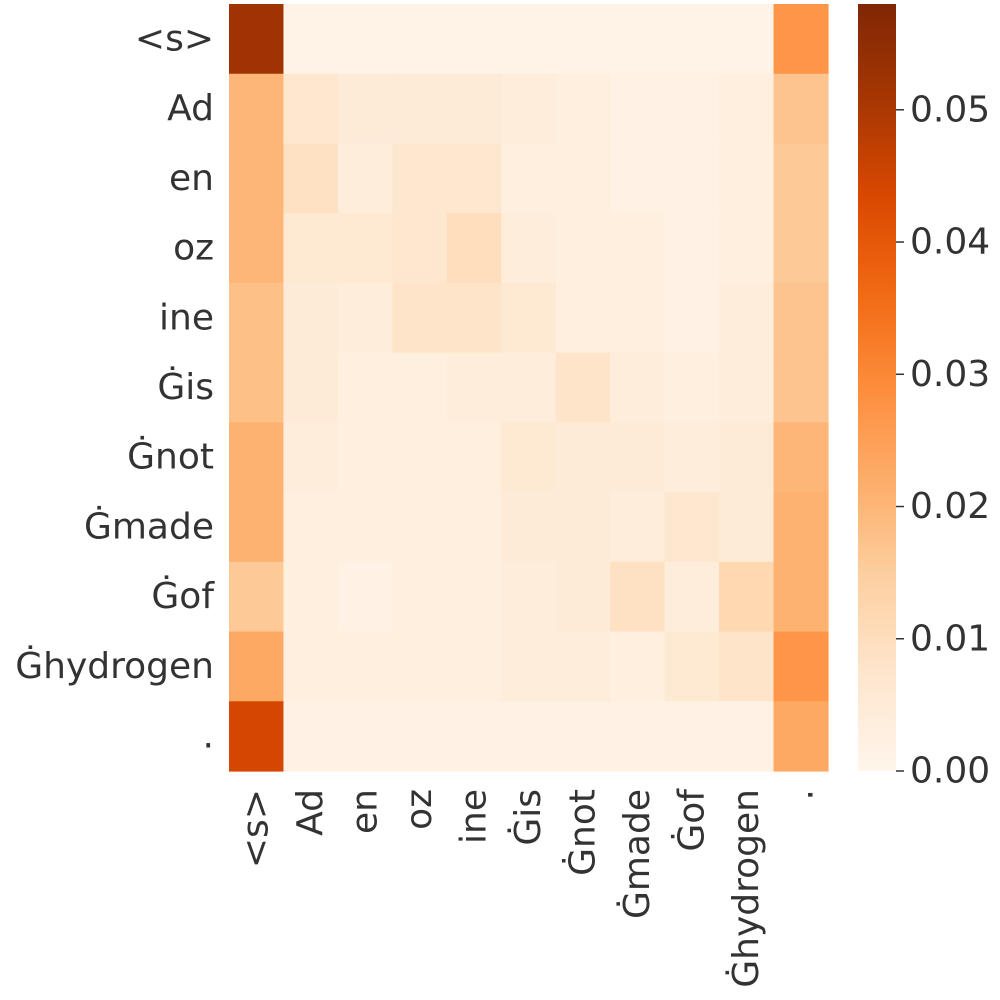 Image resolution: width=1000 pixels, height=1000 pixels. I want to click on x-tick-label: <s>, so click(256, 828).